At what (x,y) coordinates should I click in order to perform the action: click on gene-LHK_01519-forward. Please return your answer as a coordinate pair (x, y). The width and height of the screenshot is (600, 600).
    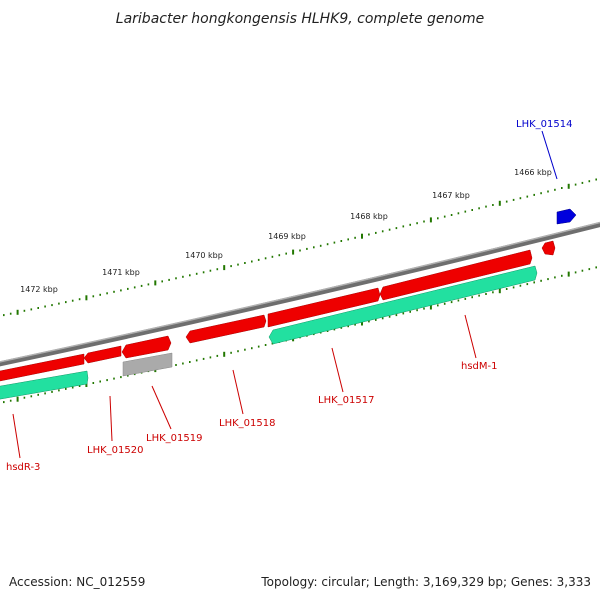
    Looking at the image, I should click on (146, 347).